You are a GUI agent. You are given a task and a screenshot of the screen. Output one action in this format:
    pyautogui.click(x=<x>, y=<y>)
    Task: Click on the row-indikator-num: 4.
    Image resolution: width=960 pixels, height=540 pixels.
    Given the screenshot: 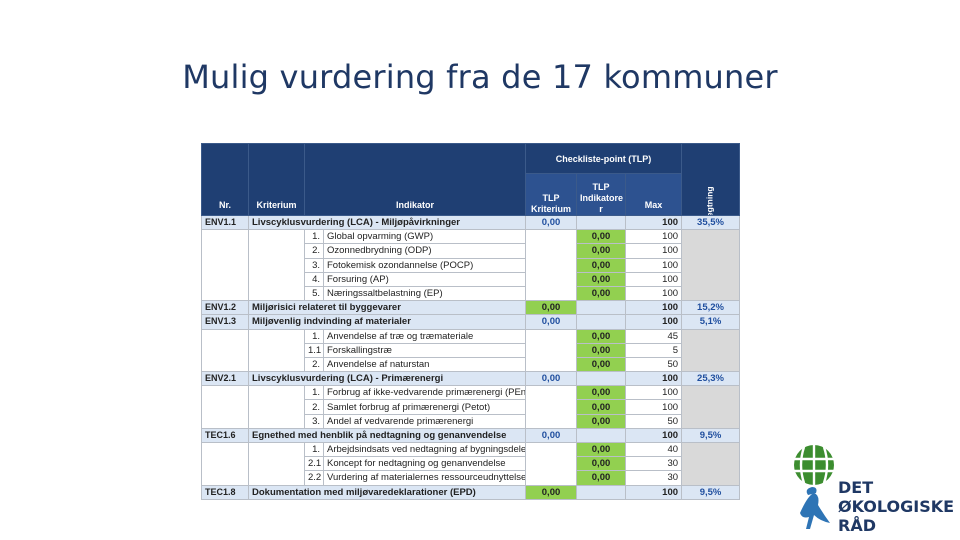 What is the action you would take?
    pyautogui.click(x=314, y=279)
    